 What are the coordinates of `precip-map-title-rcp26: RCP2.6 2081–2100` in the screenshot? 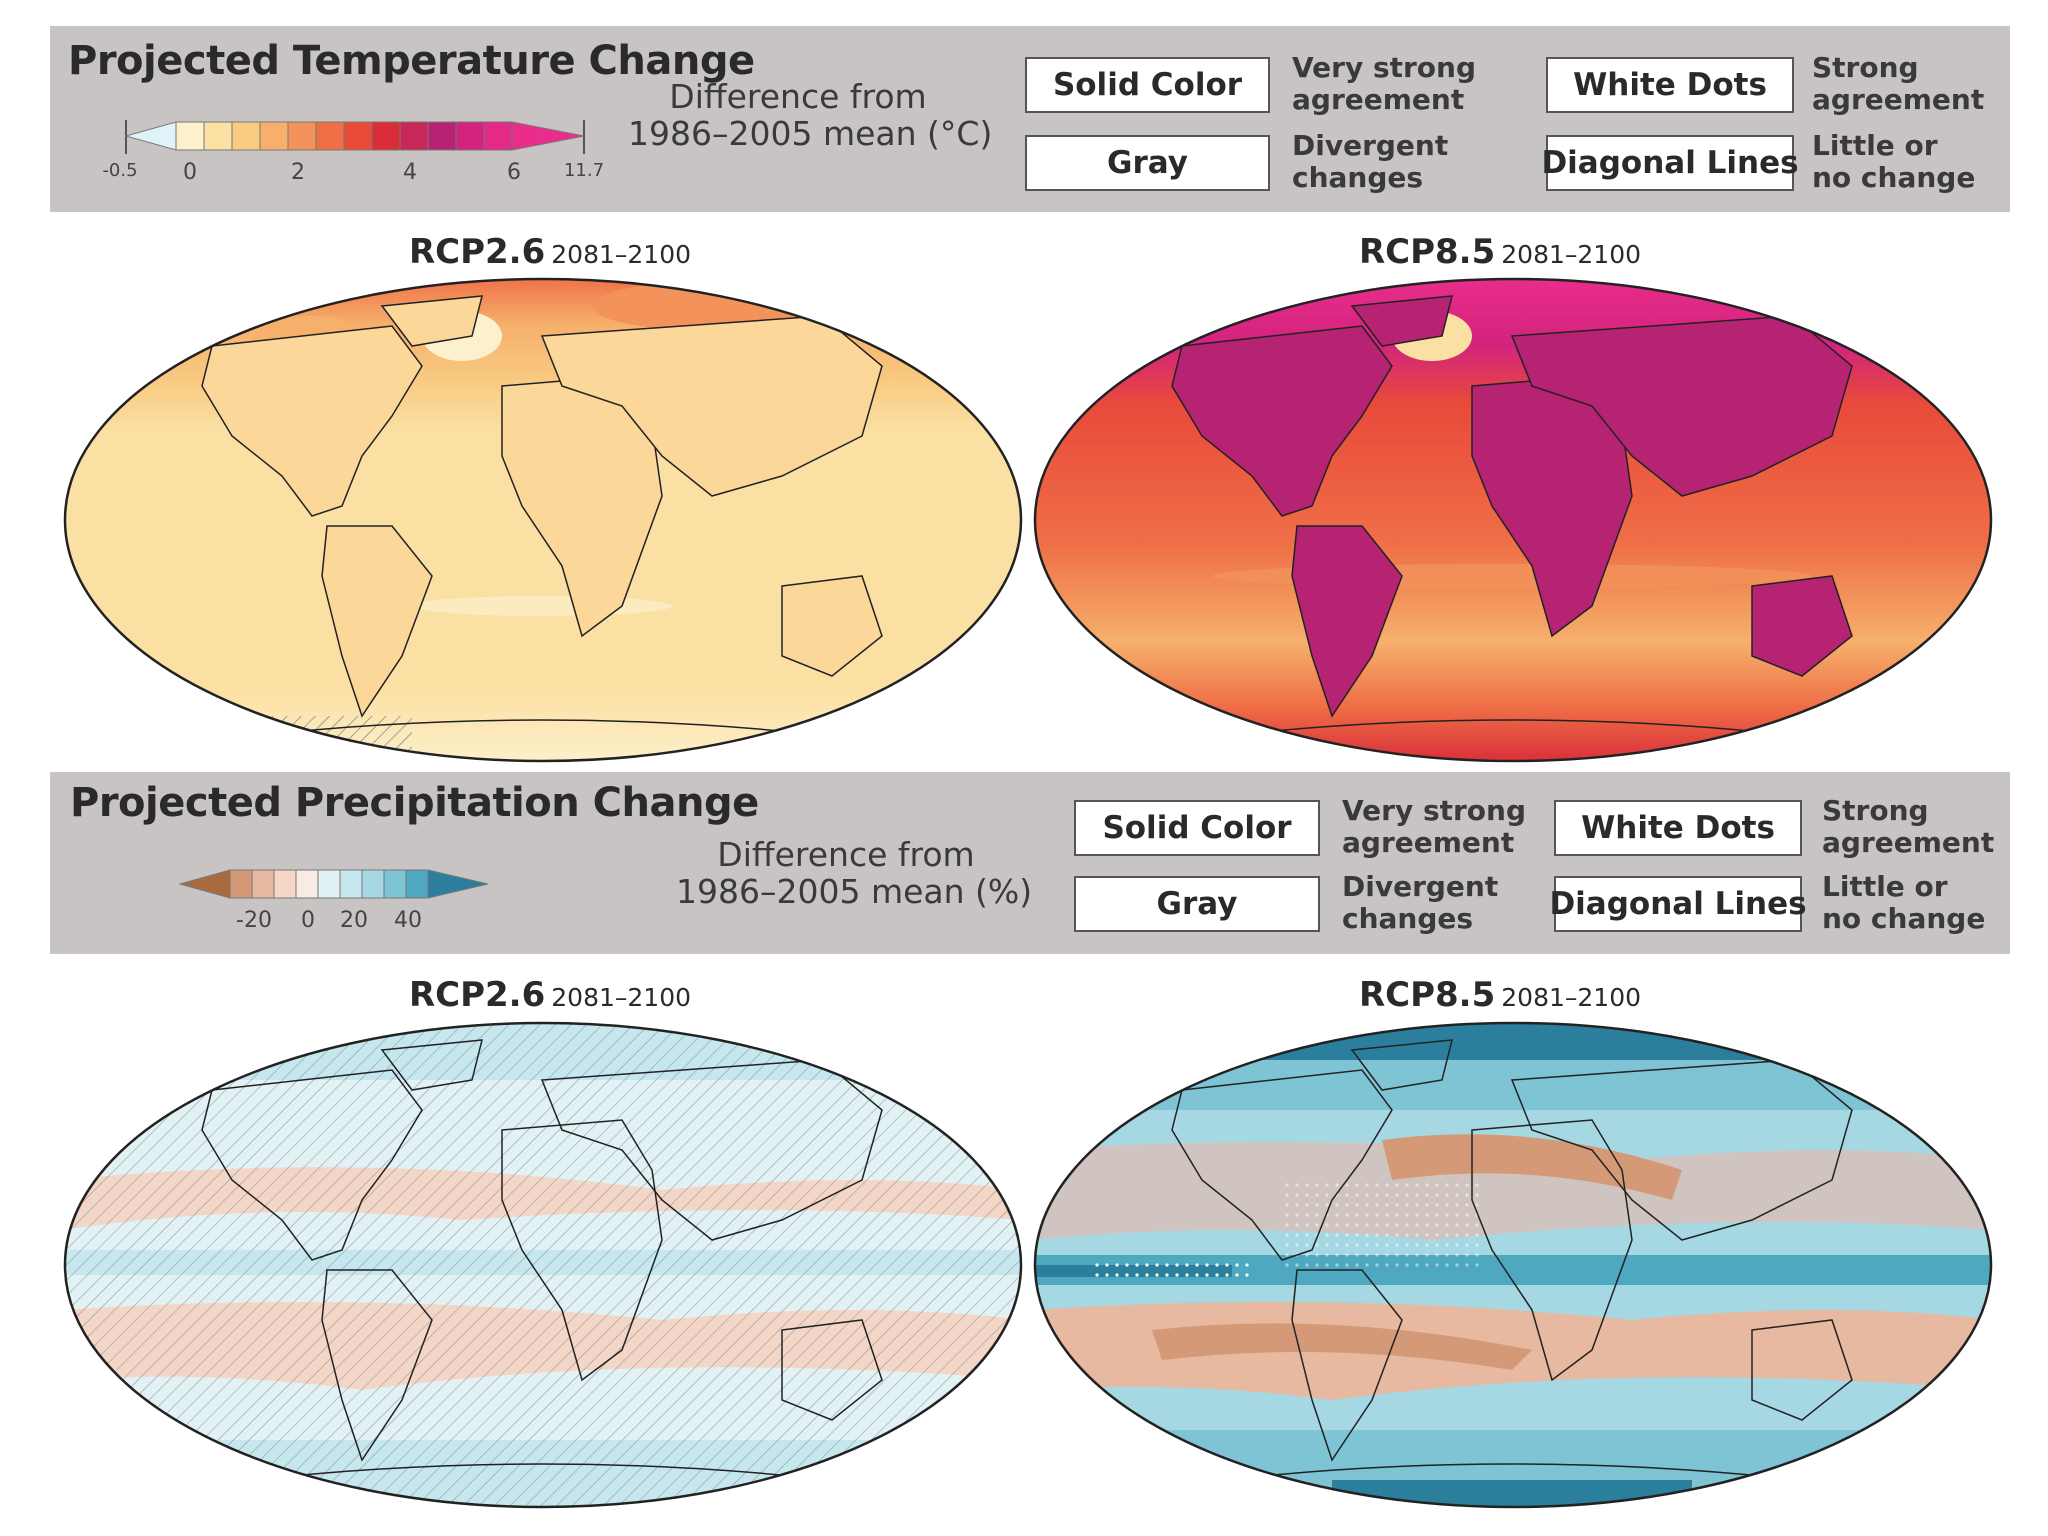 It's located at (550, 995).